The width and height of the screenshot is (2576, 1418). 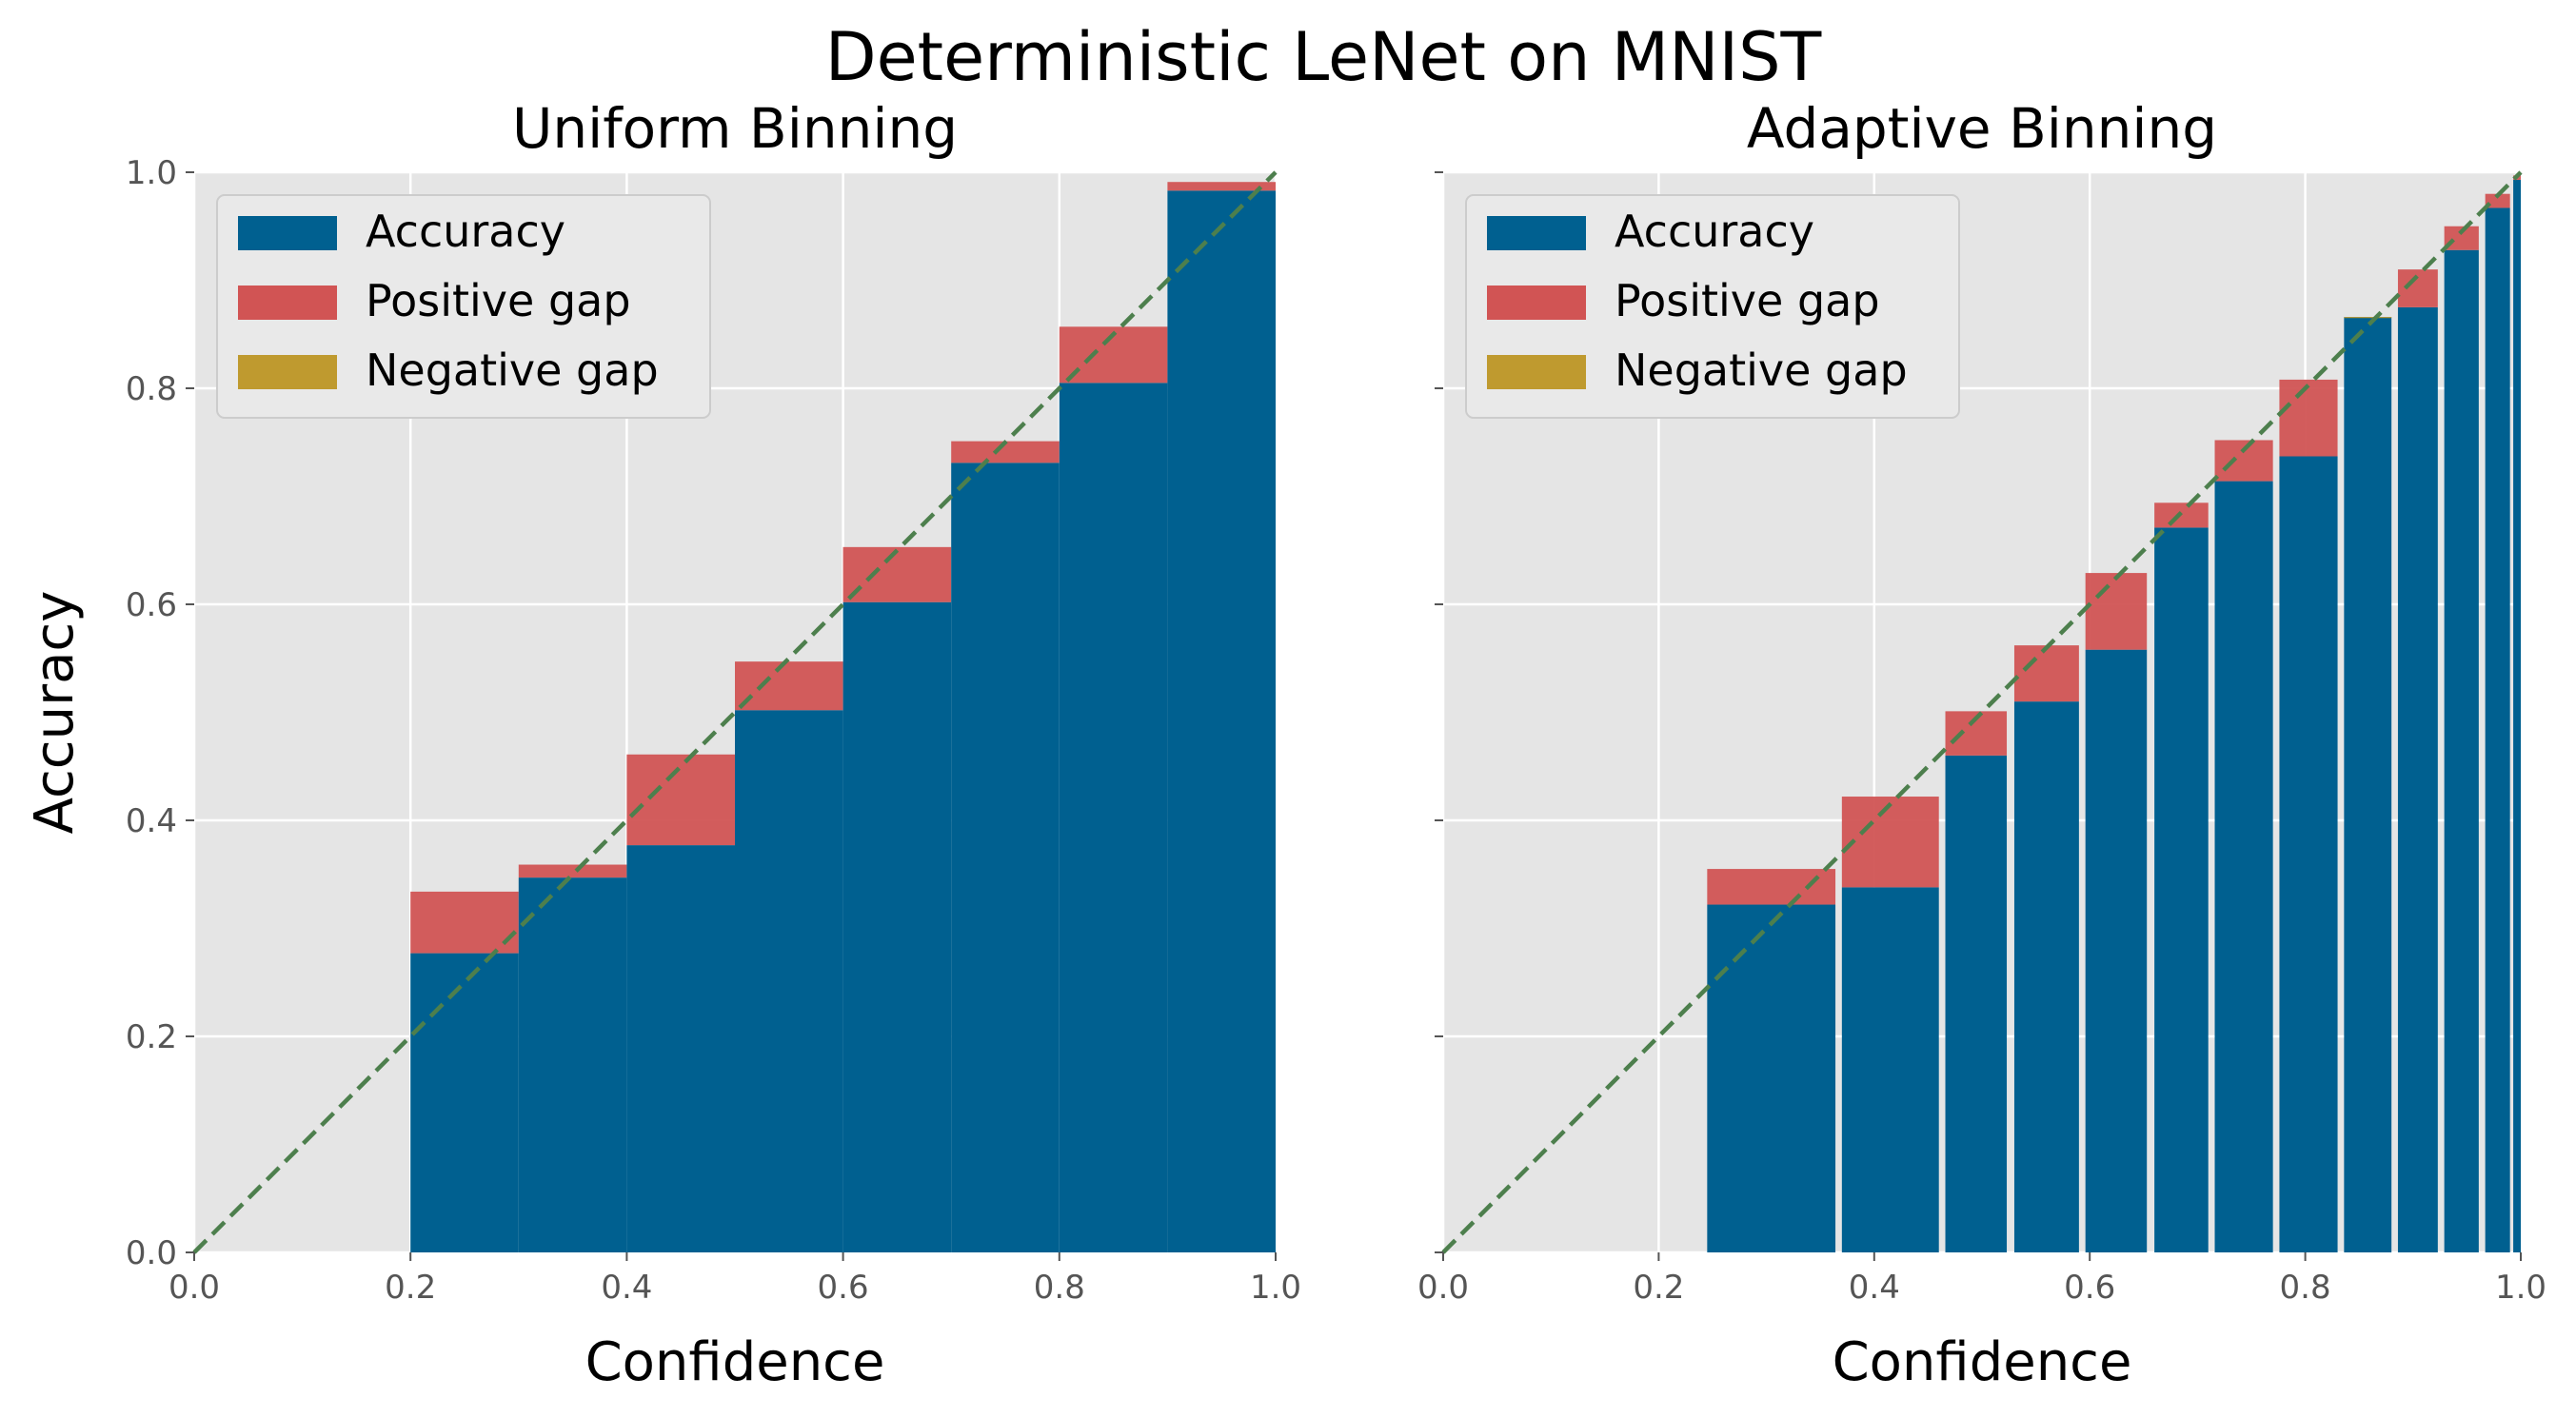 What do you see at coordinates (151, 173) in the screenshot?
I see `y-tick-label: 1.0` at bounding box center [151, 173].